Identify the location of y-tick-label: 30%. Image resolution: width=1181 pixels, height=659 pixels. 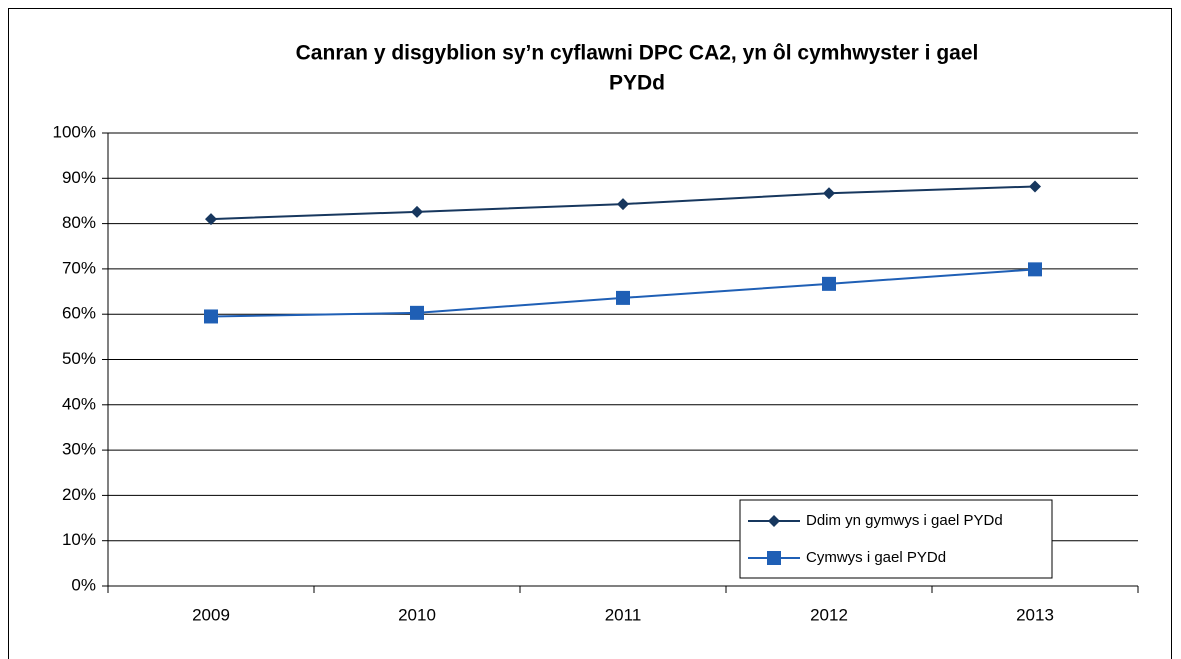
(79, 449).